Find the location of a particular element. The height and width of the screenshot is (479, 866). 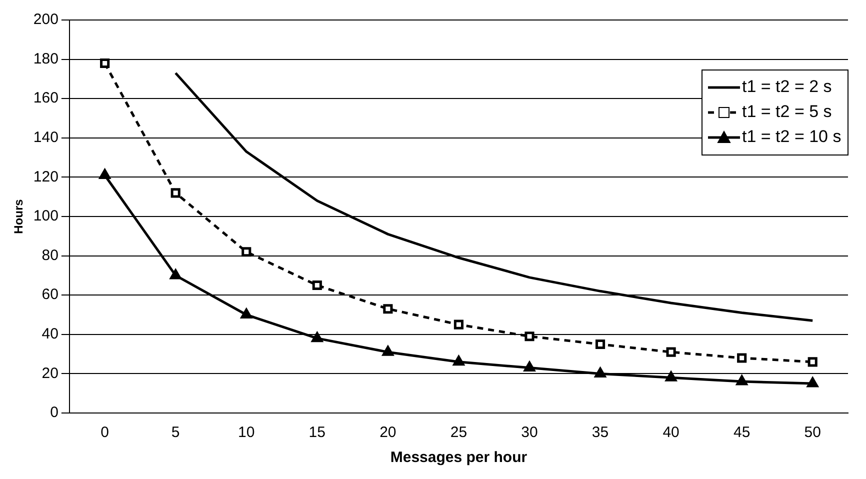

y-tick-label: 180 is located at coordinates (45, 59).